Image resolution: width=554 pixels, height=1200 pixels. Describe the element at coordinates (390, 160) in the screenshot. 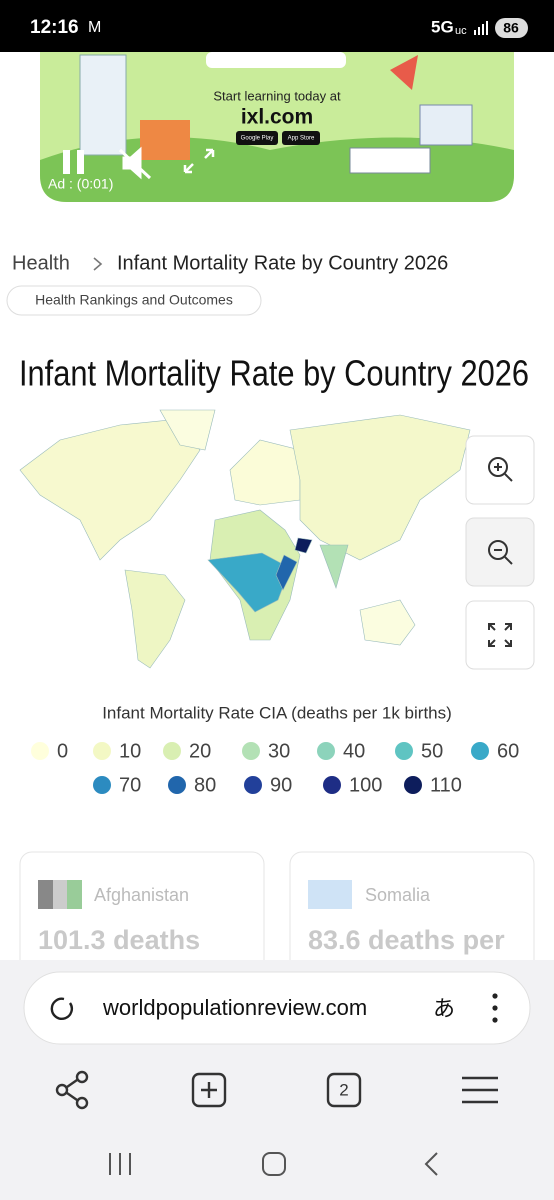

I see `ad-houses` at that location.